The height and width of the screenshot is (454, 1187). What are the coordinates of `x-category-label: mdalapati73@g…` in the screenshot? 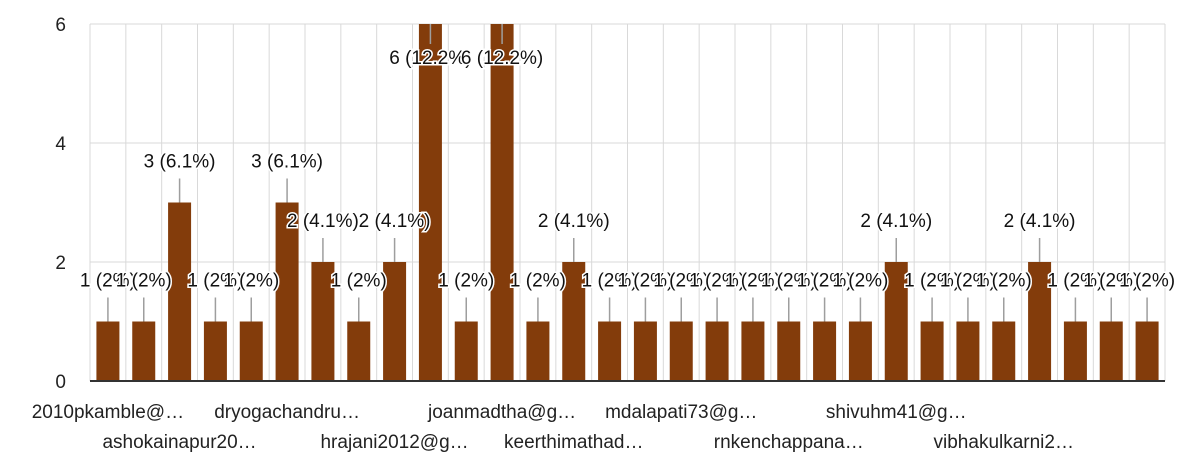 It's located at (681, 412).